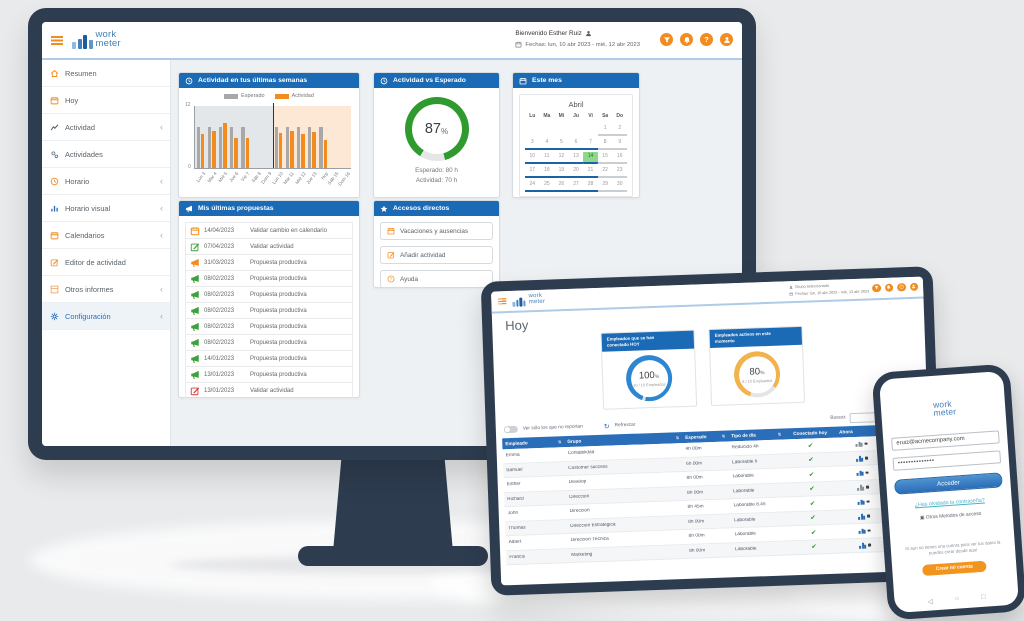  I want to click on shortcut-ayuda: ? Ayuda, so click(436, 279).